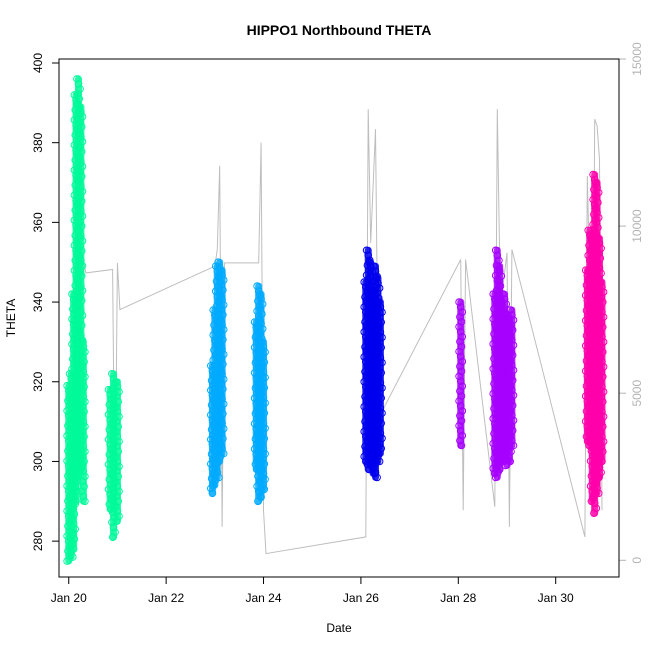 This screenshot has width=650, height=650. What do you see at coordinates (38, 302) in the screenshot?
I see `y-tick-label: 340` at bounding box center [38, 302].